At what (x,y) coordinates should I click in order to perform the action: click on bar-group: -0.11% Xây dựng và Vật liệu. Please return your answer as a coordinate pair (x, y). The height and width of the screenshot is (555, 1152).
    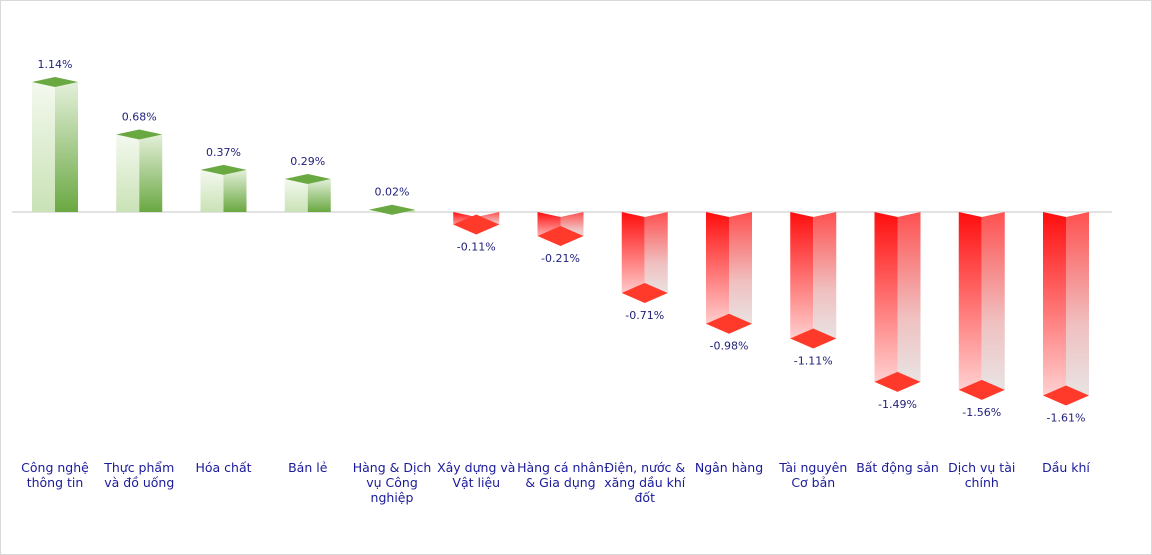
    Looking at the image, I should click on (476, 351).